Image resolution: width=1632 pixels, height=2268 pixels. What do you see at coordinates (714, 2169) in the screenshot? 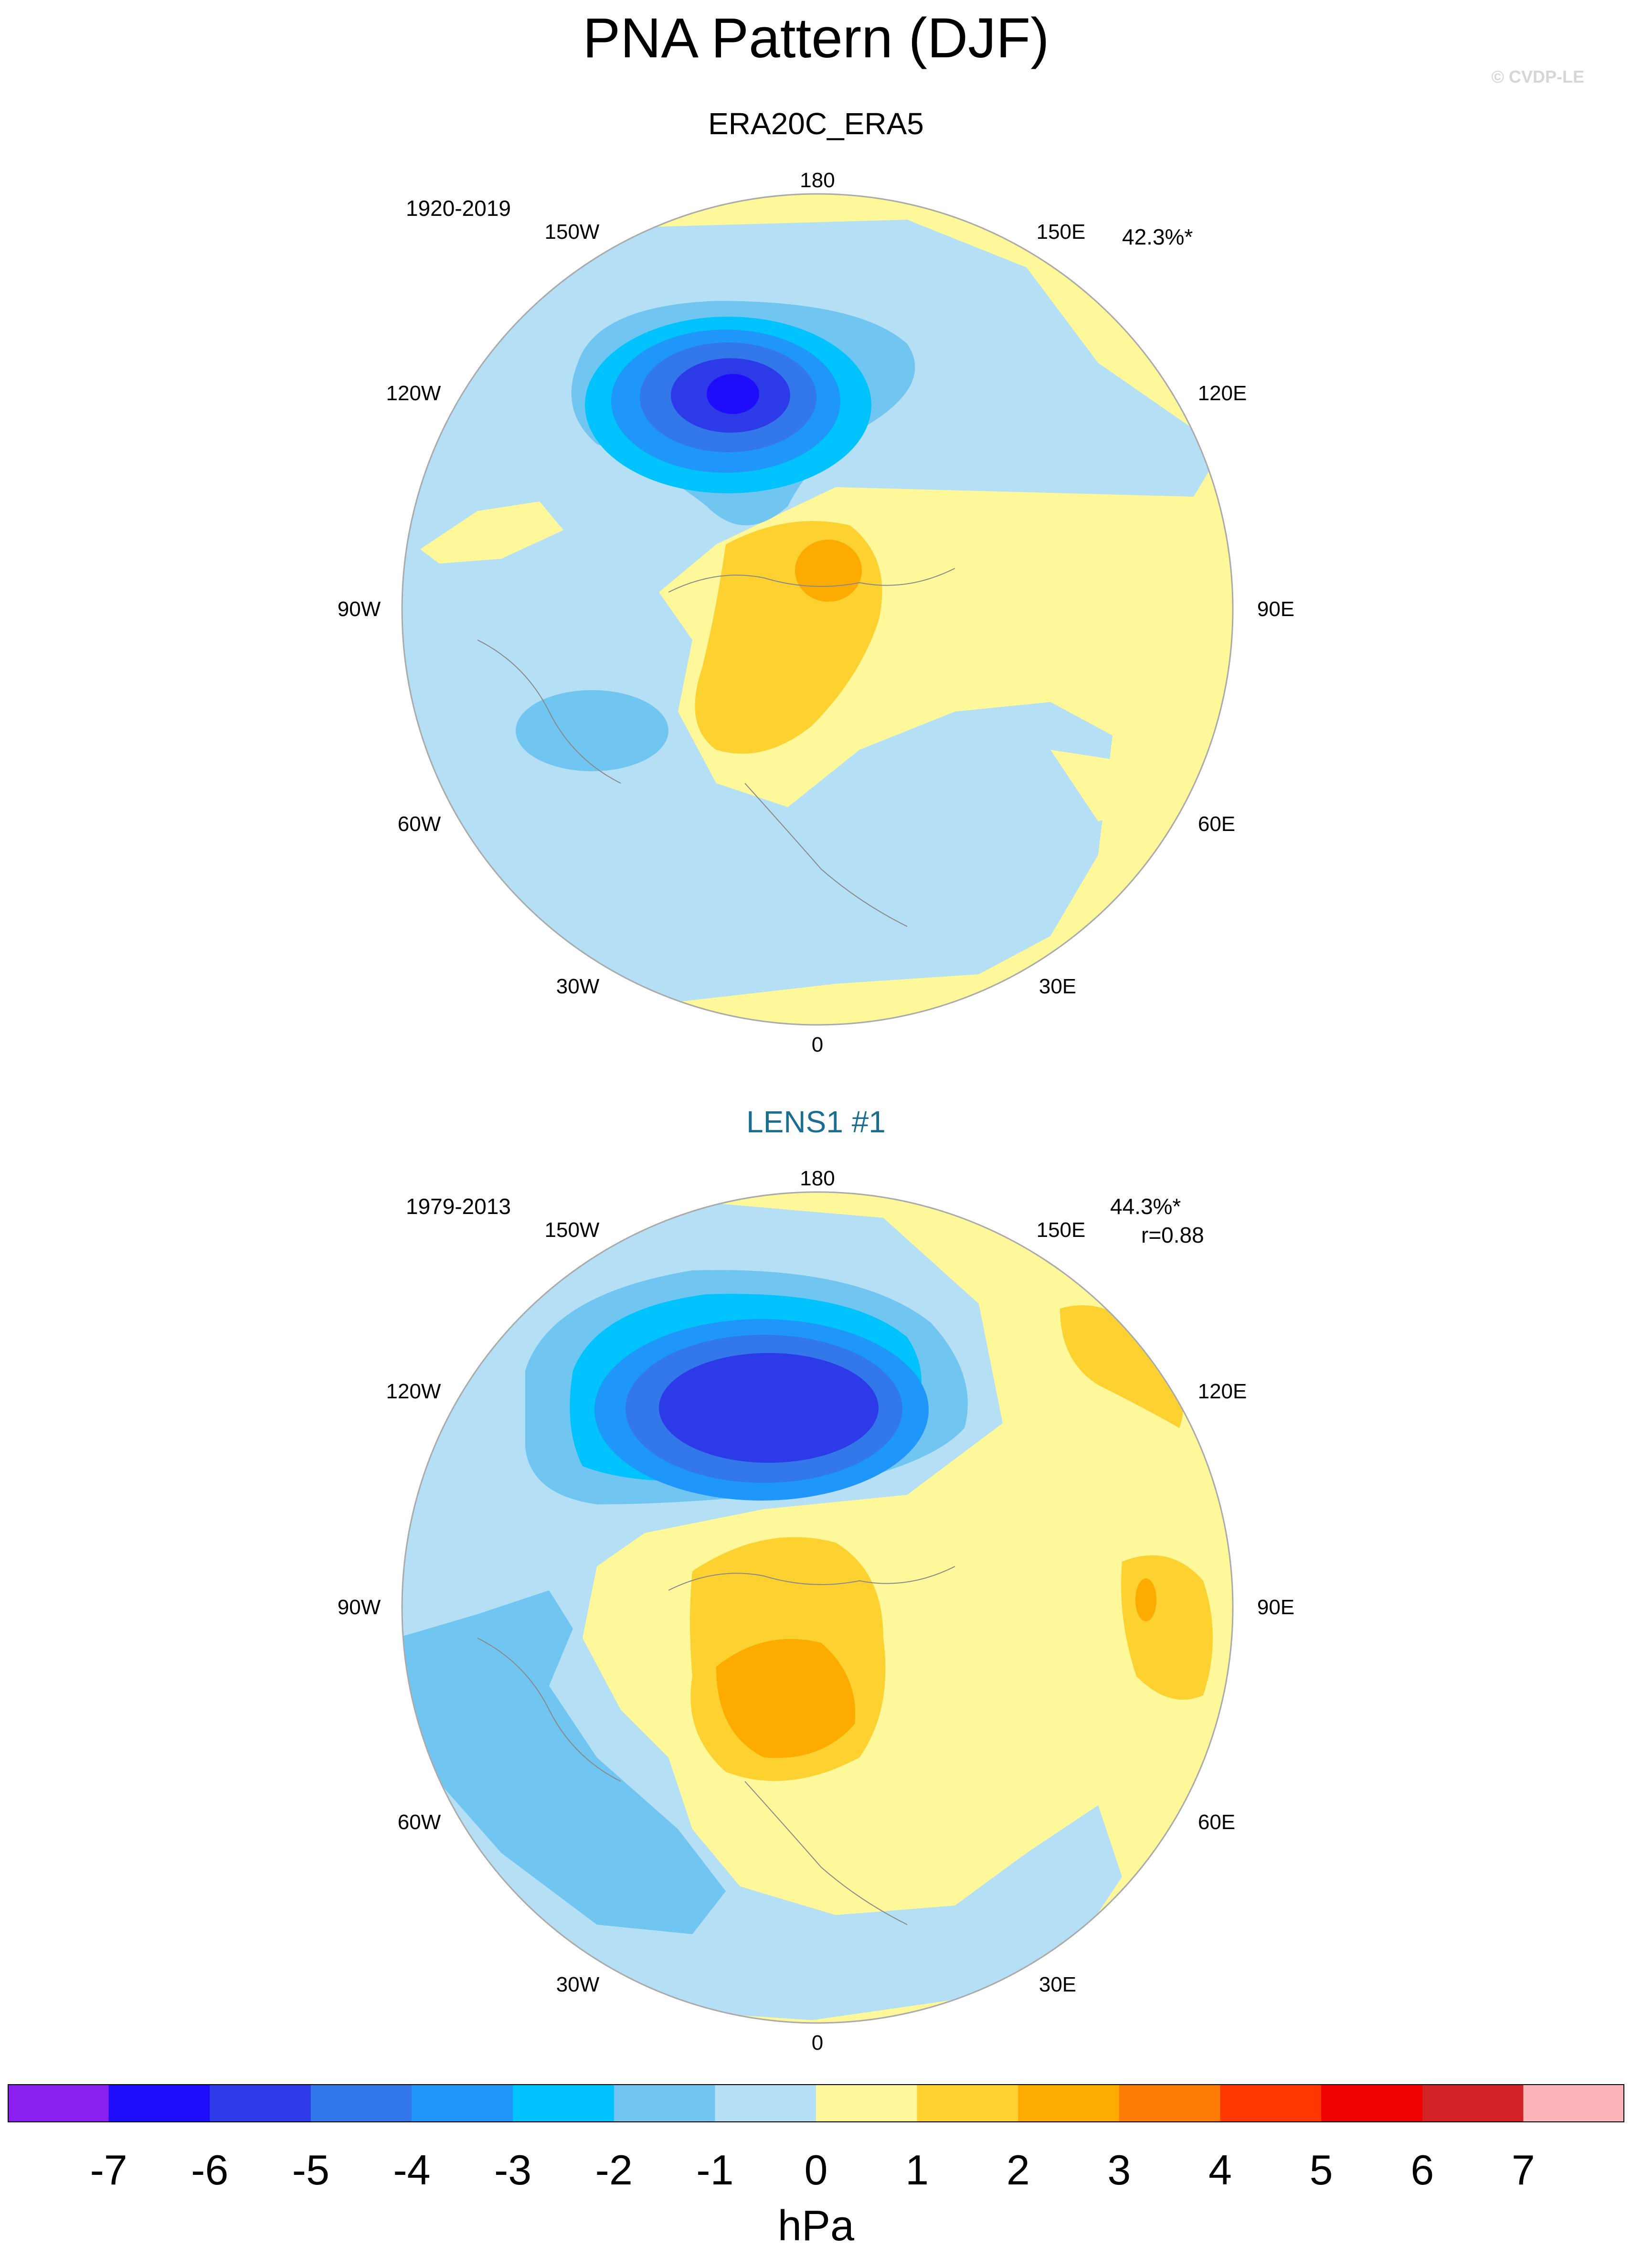
I see `colorbar-tick-label: -1` at bounding box center [714, 2169].